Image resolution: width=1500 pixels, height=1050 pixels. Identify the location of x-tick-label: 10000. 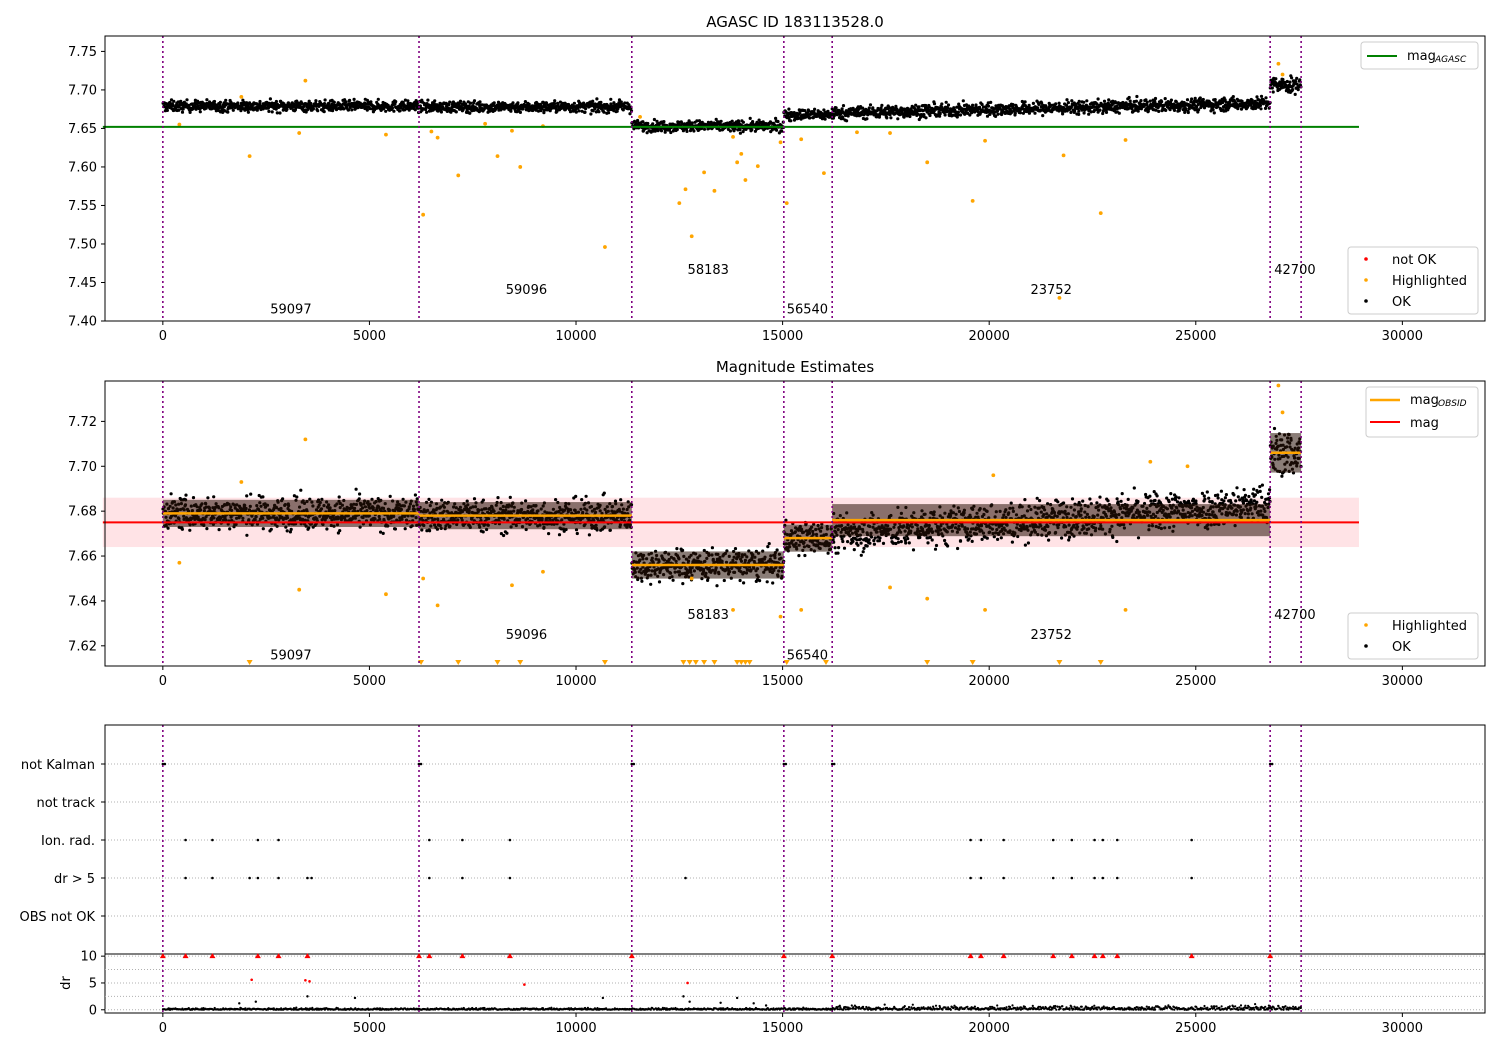
(575, 336).